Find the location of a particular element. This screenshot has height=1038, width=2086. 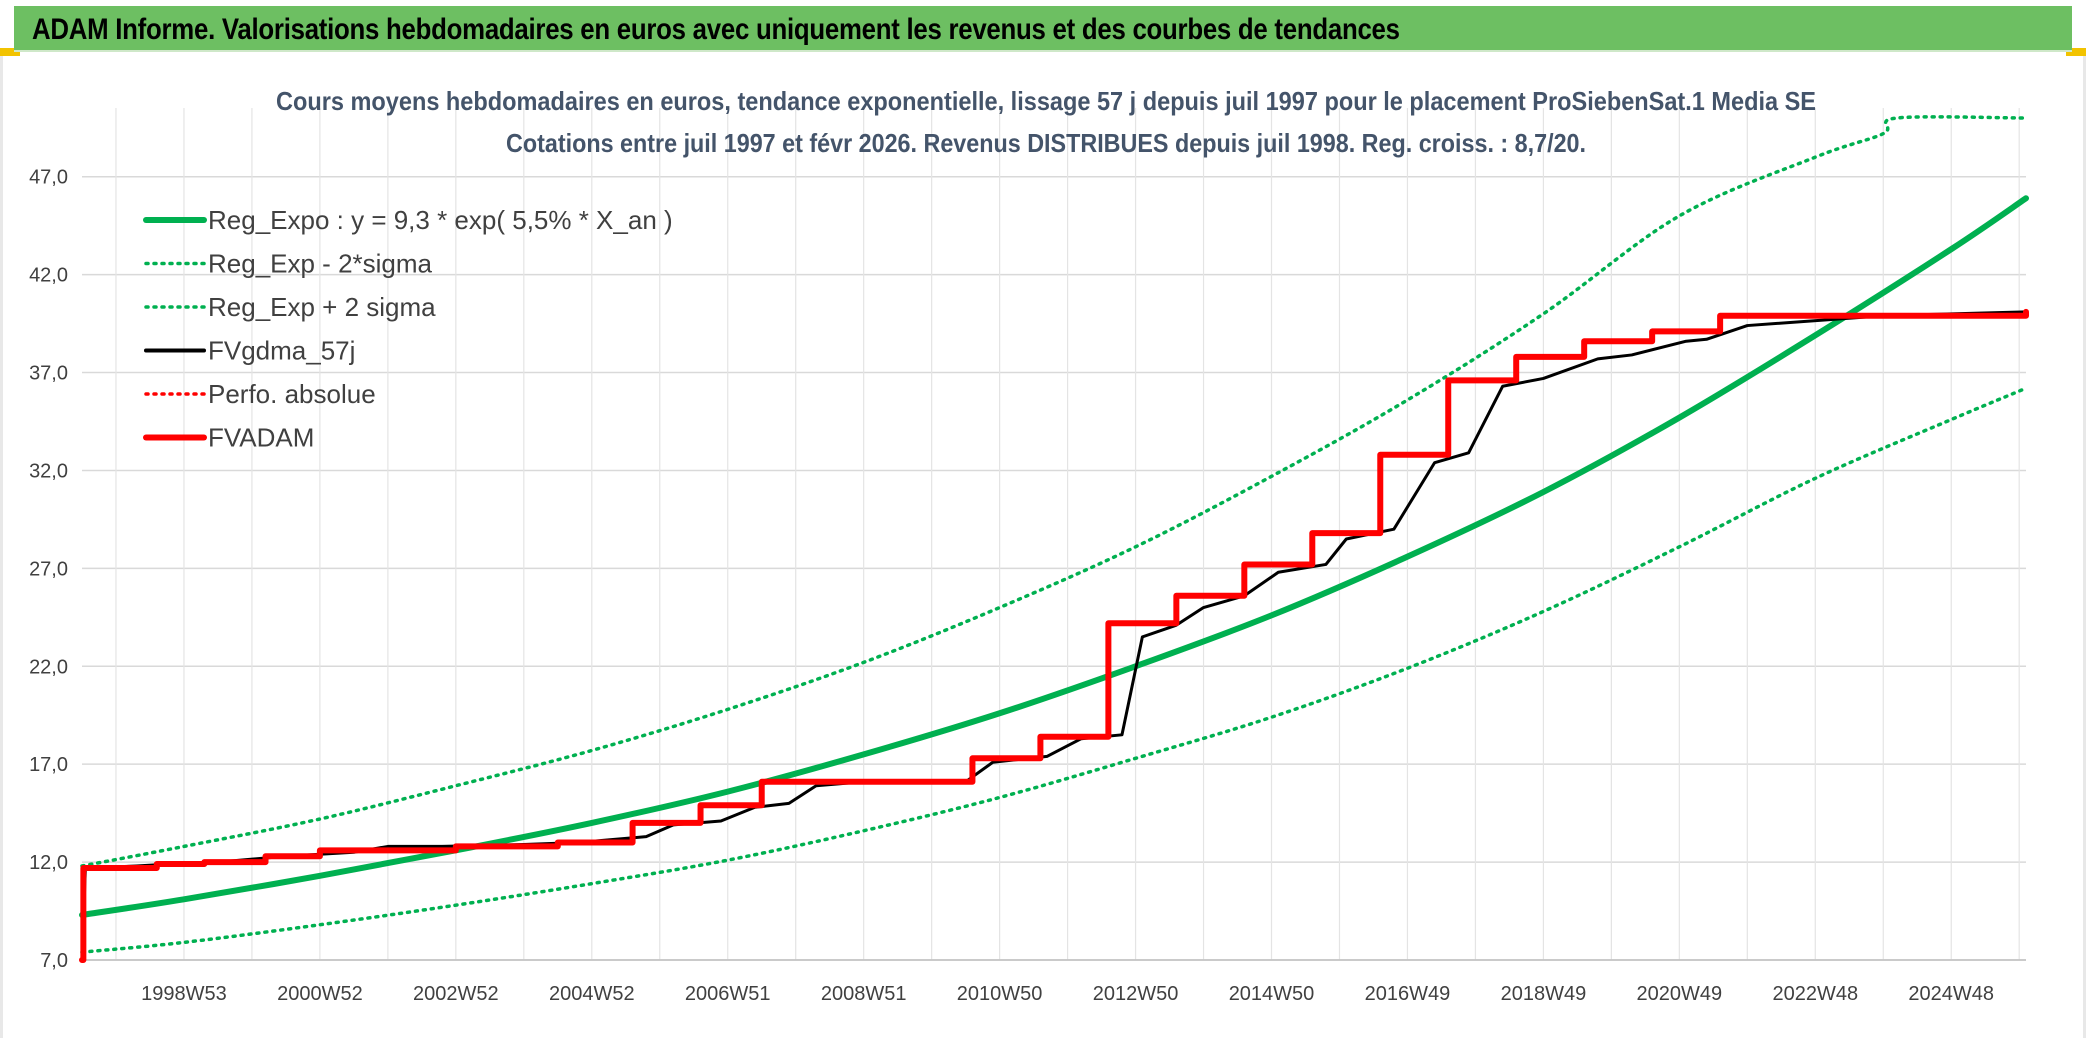

x-tick-label: 2016W49 is located at coordinates (1408, 994).